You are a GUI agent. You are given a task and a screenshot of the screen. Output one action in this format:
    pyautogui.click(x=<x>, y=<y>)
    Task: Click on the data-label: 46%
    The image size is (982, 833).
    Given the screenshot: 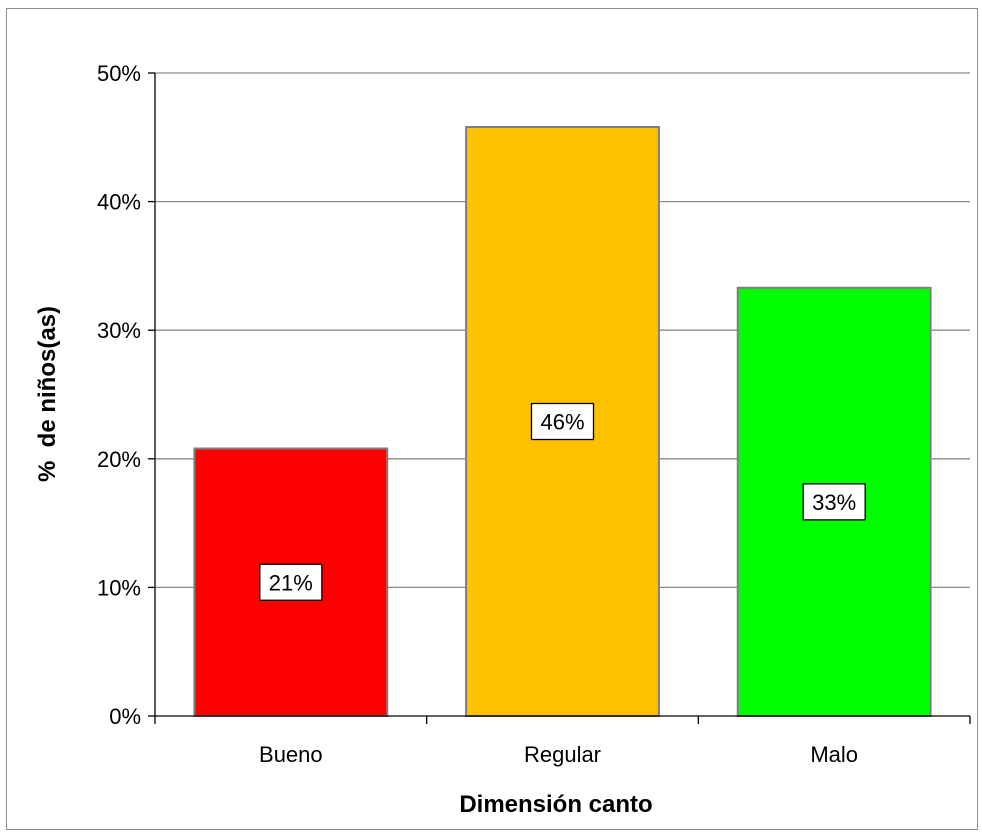 What is the action you would take?
    pyautogui.click(x=562, y=422)
    